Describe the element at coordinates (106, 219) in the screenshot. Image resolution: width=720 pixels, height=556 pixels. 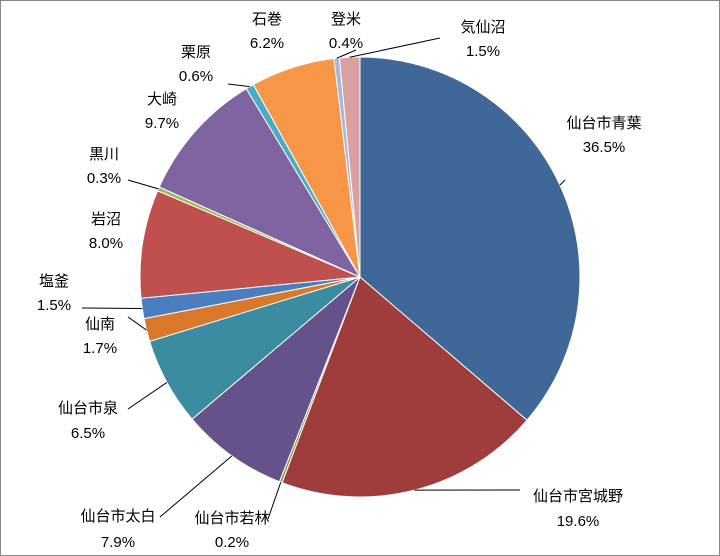
I see `category-label: 岩沼` at that location.